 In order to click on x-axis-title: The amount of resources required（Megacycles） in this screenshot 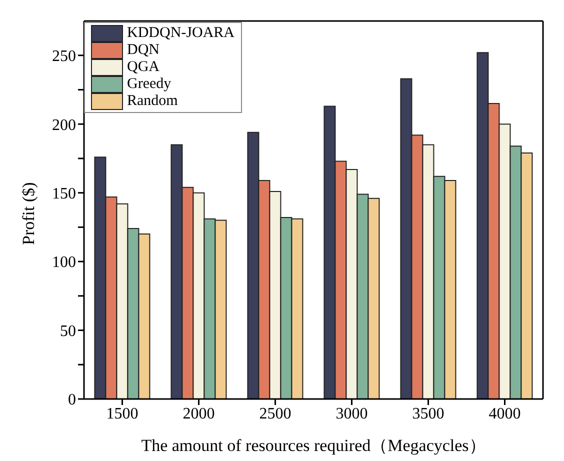, I will do `click(313, 445)`.